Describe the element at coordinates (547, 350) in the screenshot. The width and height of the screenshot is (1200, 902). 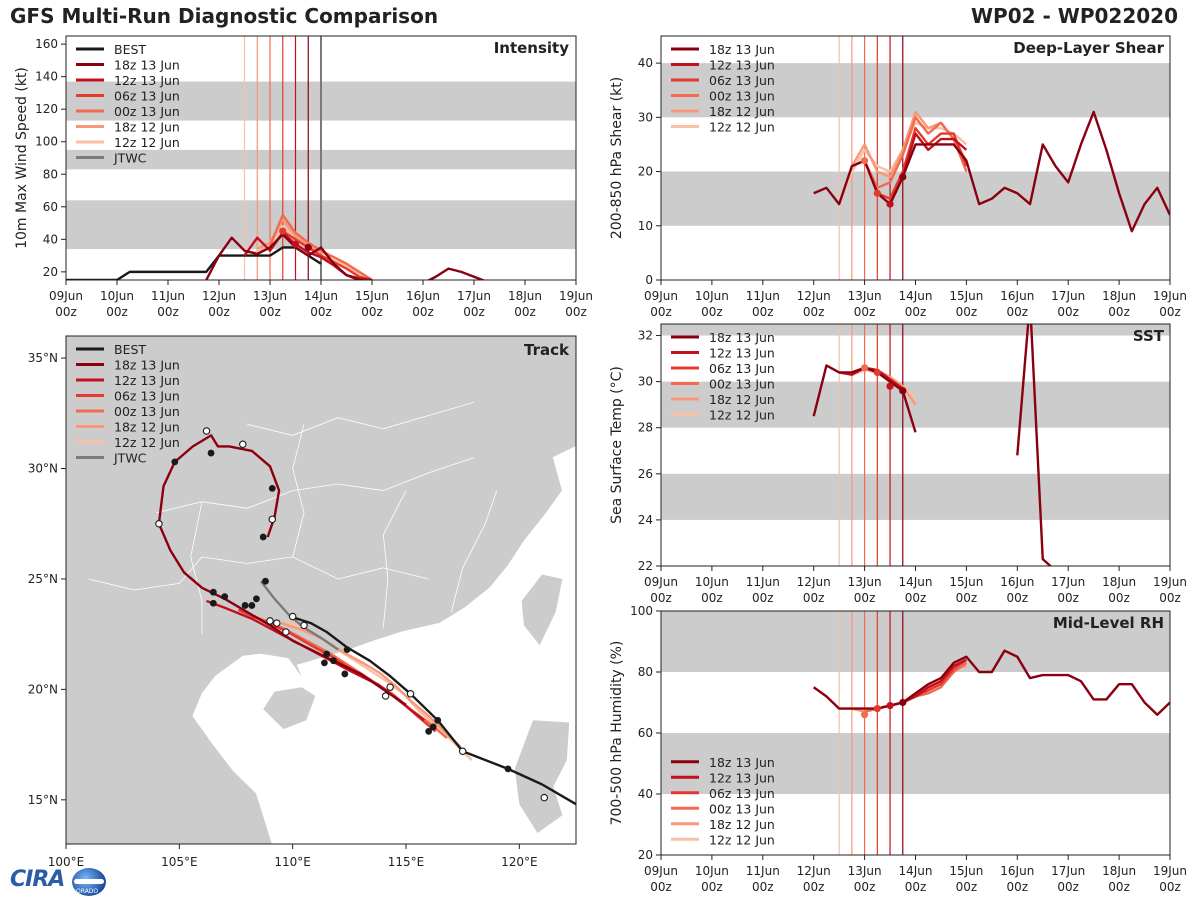
I see `track-title: Track` at that location.